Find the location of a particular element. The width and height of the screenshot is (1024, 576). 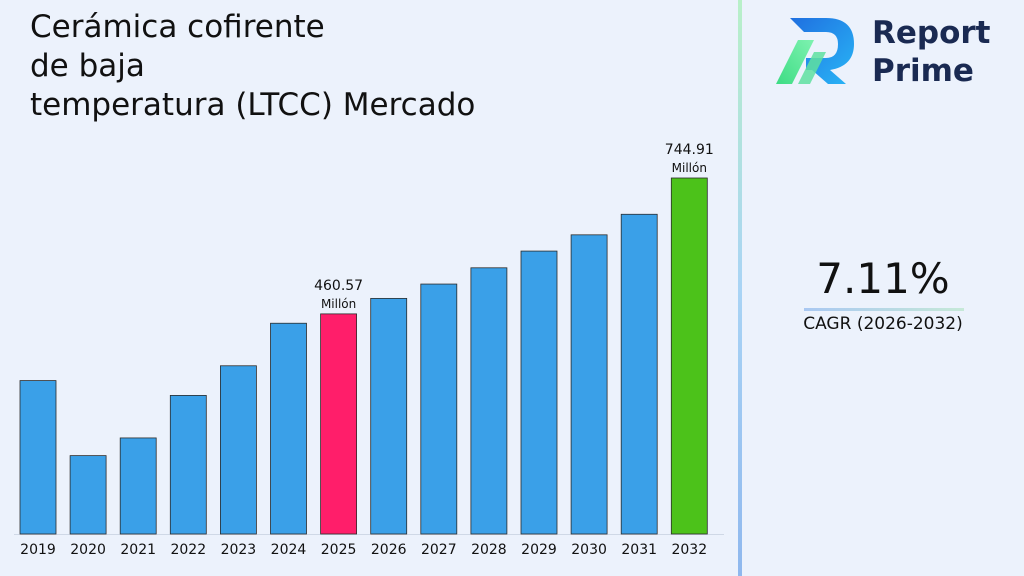

x-tick-label-2019: 2019 is located at coordinates (38, 550).